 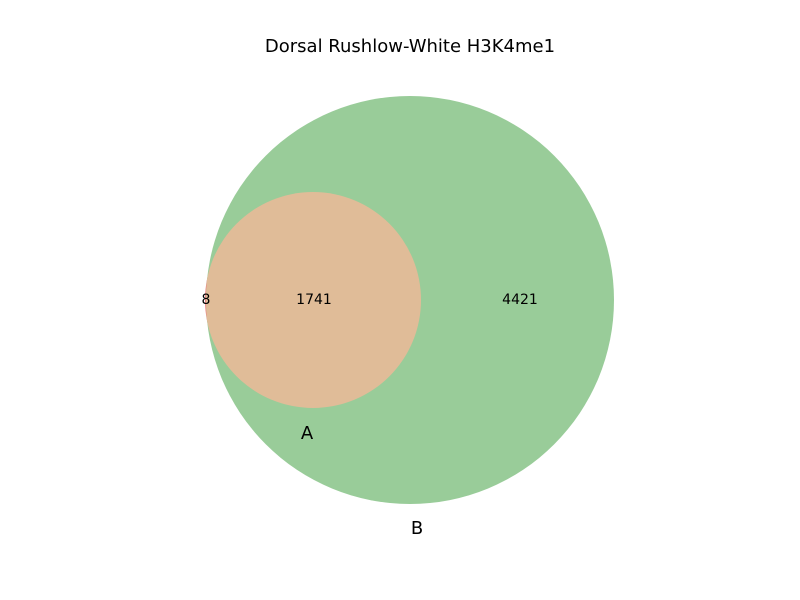 I want to click on diagram-title: Dorsal Rushlow-White H3K4me1, so click(x=410, y=46).